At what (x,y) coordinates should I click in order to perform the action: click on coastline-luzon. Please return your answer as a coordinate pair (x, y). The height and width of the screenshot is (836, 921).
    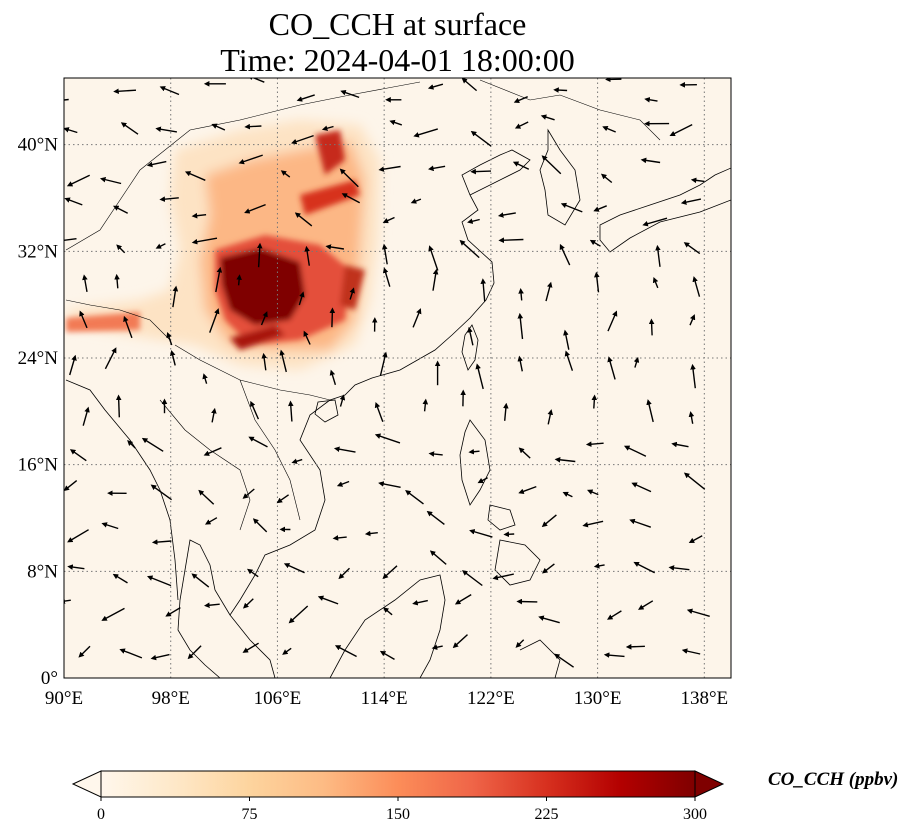
    Looking at the image, I should click on (475, 462).